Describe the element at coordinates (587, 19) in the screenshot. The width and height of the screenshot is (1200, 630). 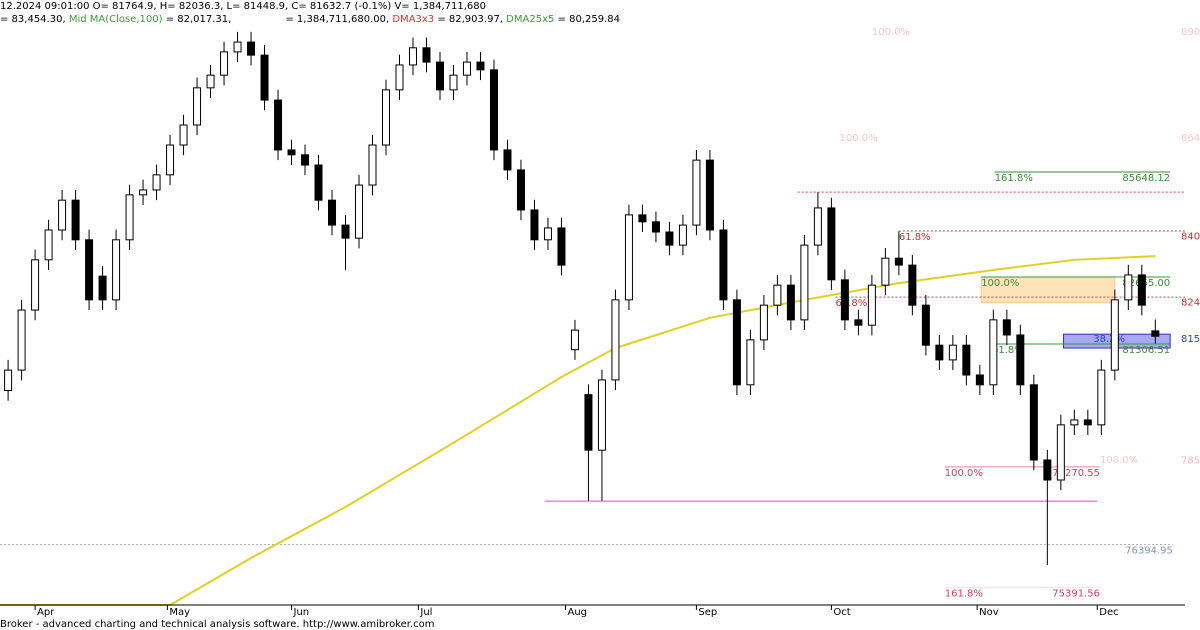
I see `legend-part: = 80,259.84` at that location.